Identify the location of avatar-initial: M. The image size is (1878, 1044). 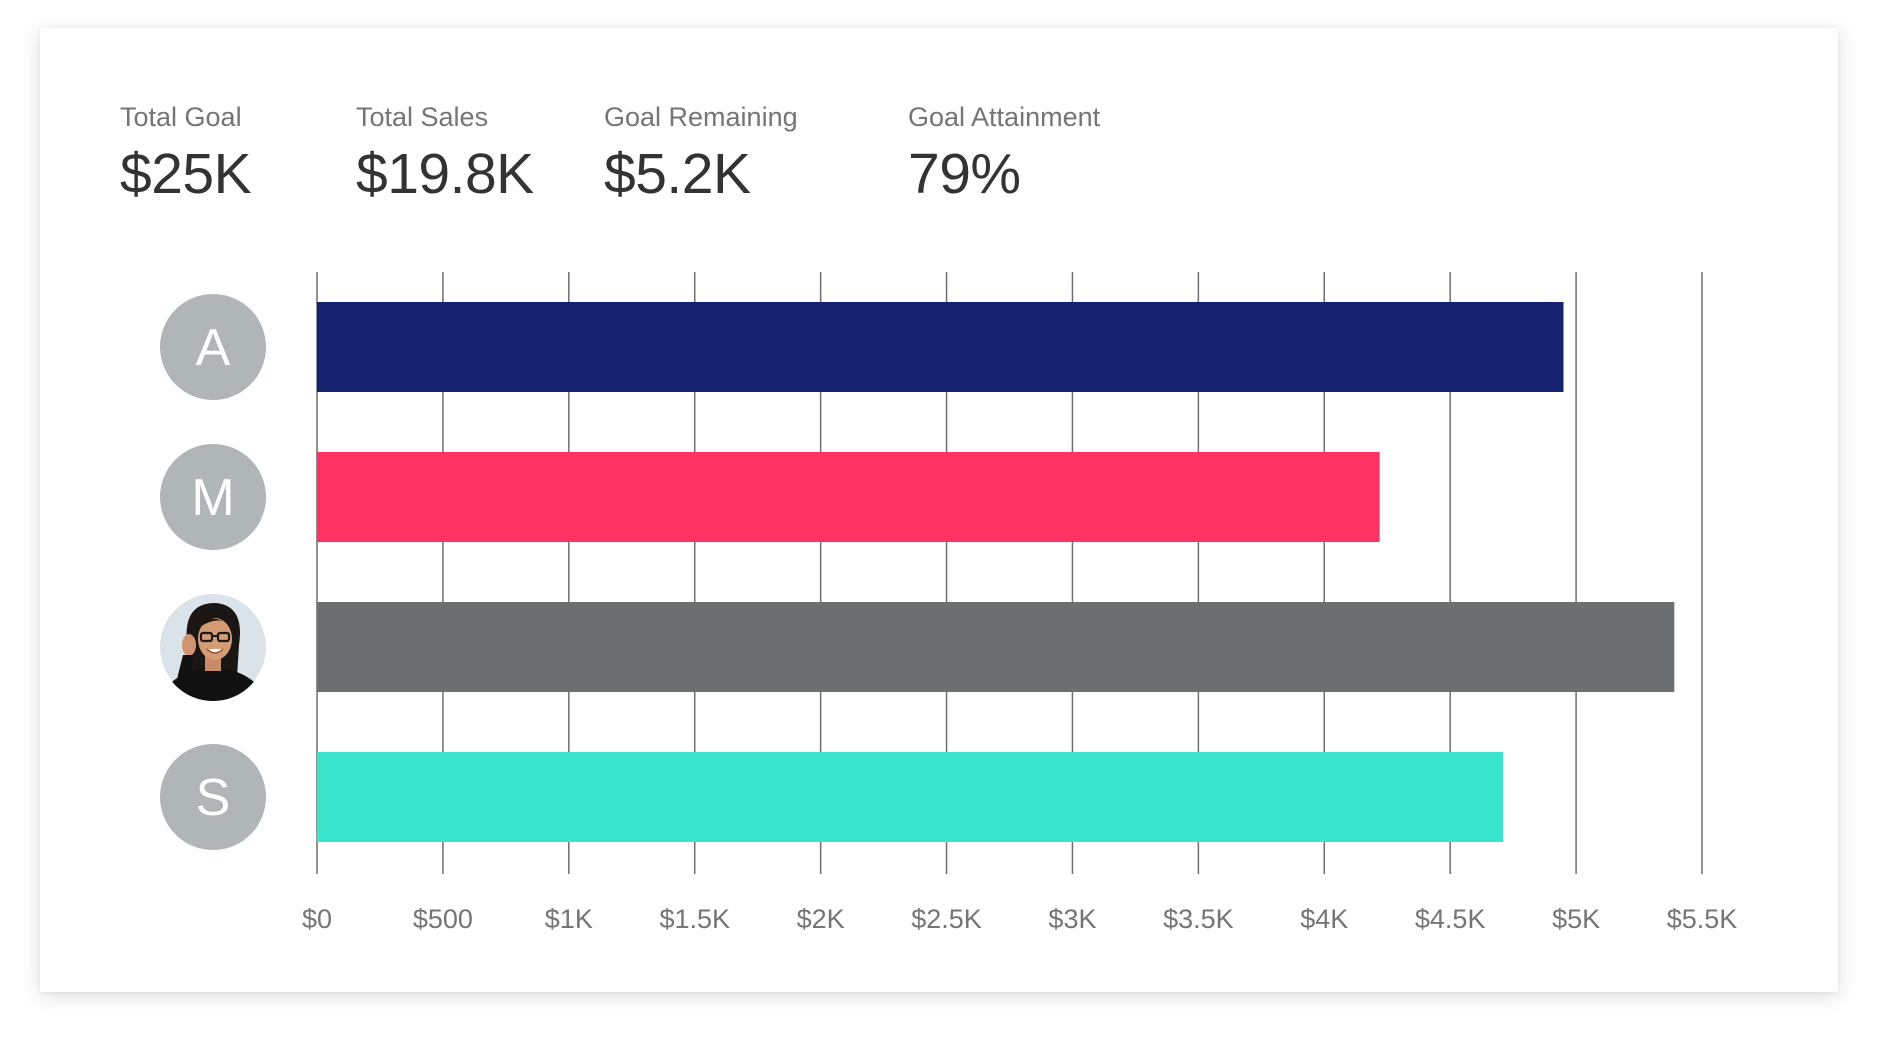
(212, 498).